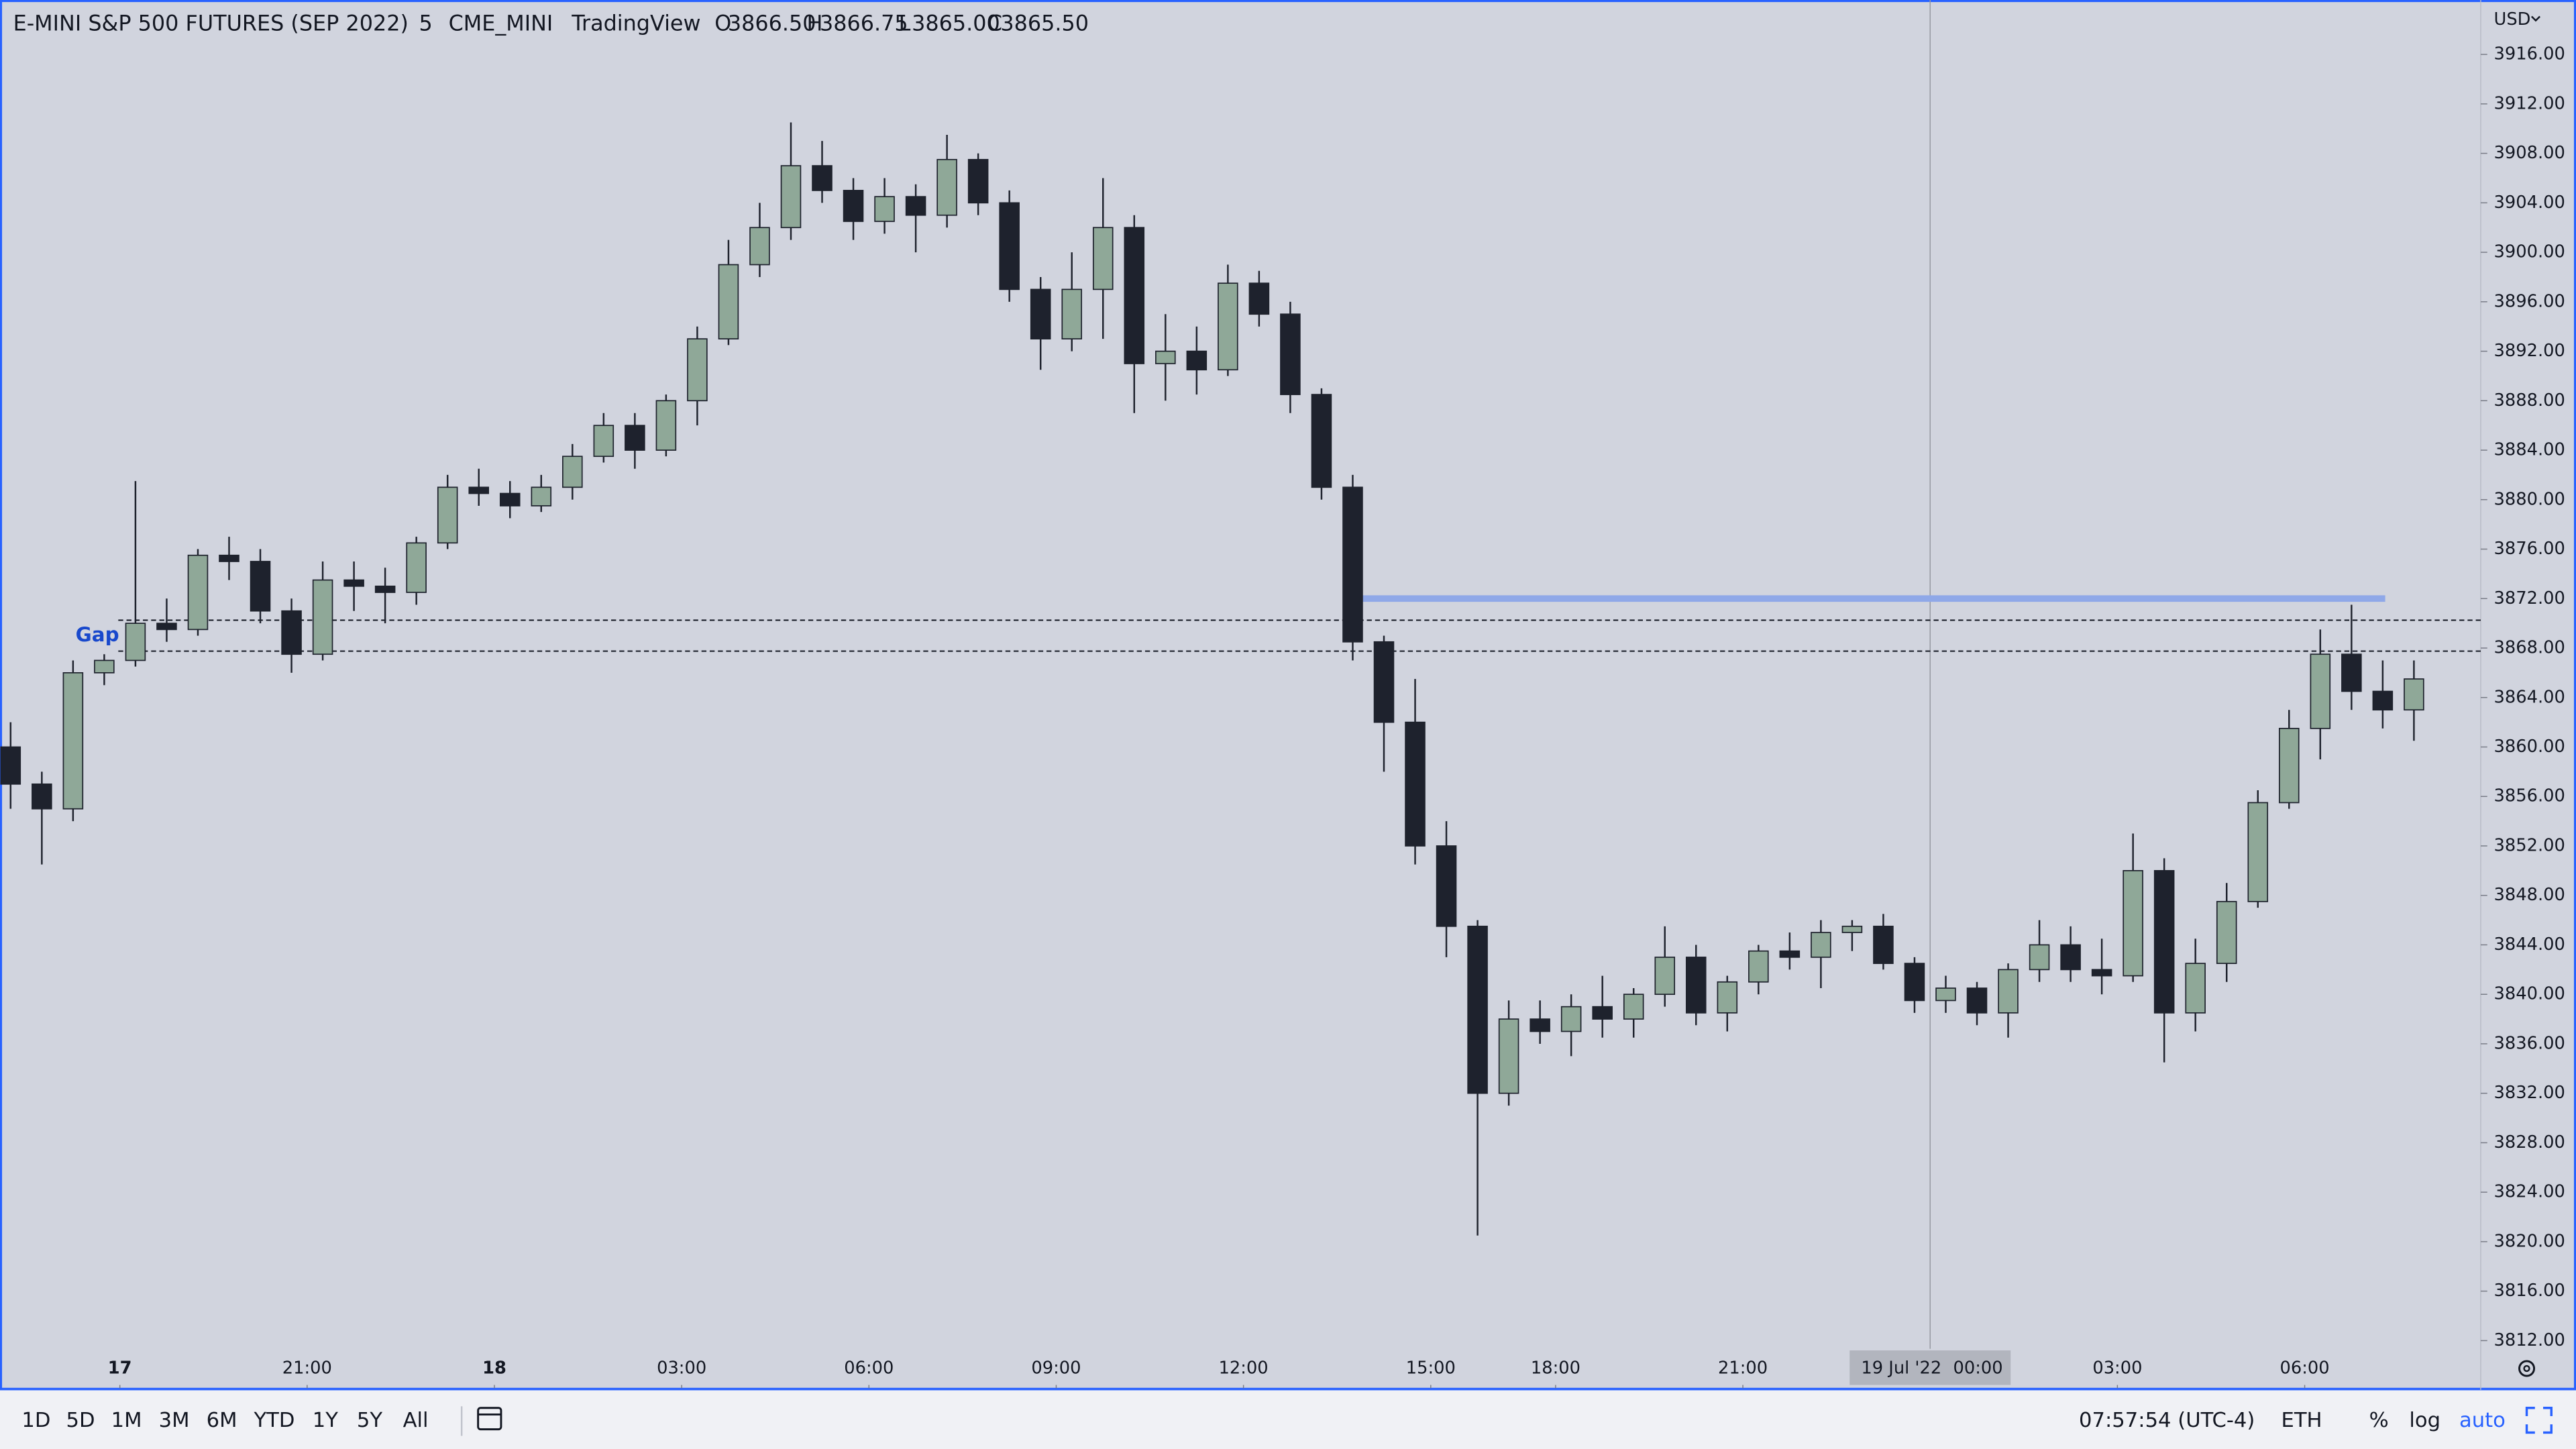 This screenshot has height=1449, width=2576. I want to click on session-button: ETH, so click(2301, 1420).